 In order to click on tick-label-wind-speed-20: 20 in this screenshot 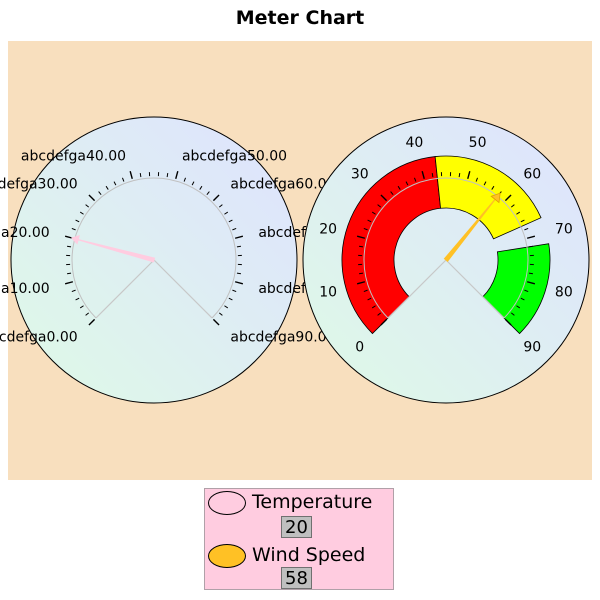, I will do `click(328, 229)`.